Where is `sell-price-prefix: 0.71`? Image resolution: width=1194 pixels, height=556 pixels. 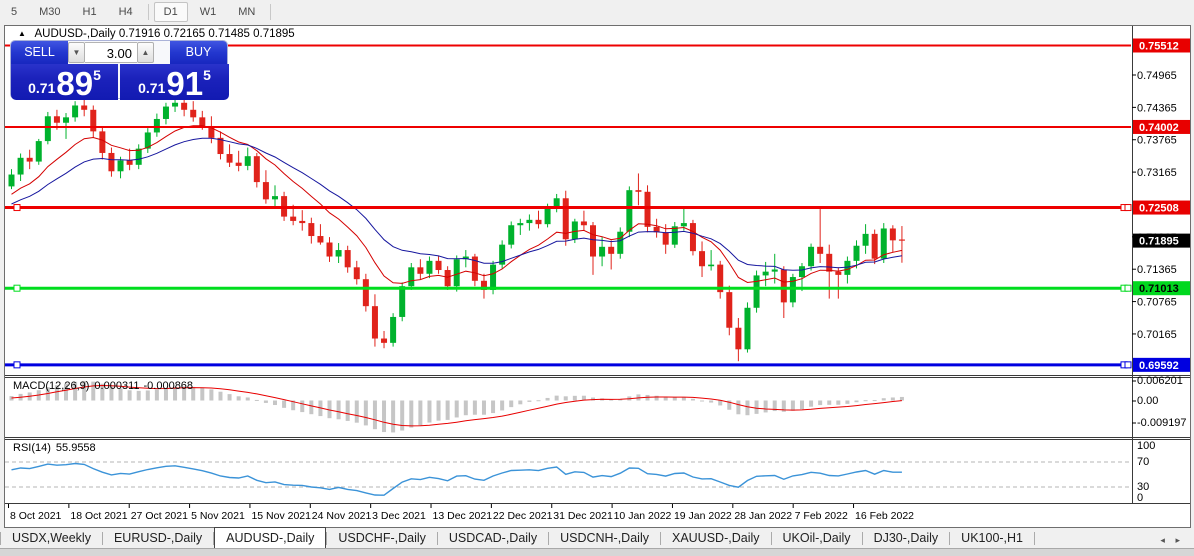 sell-price-prefix: 0.71 is located at coordinates (42, 88).